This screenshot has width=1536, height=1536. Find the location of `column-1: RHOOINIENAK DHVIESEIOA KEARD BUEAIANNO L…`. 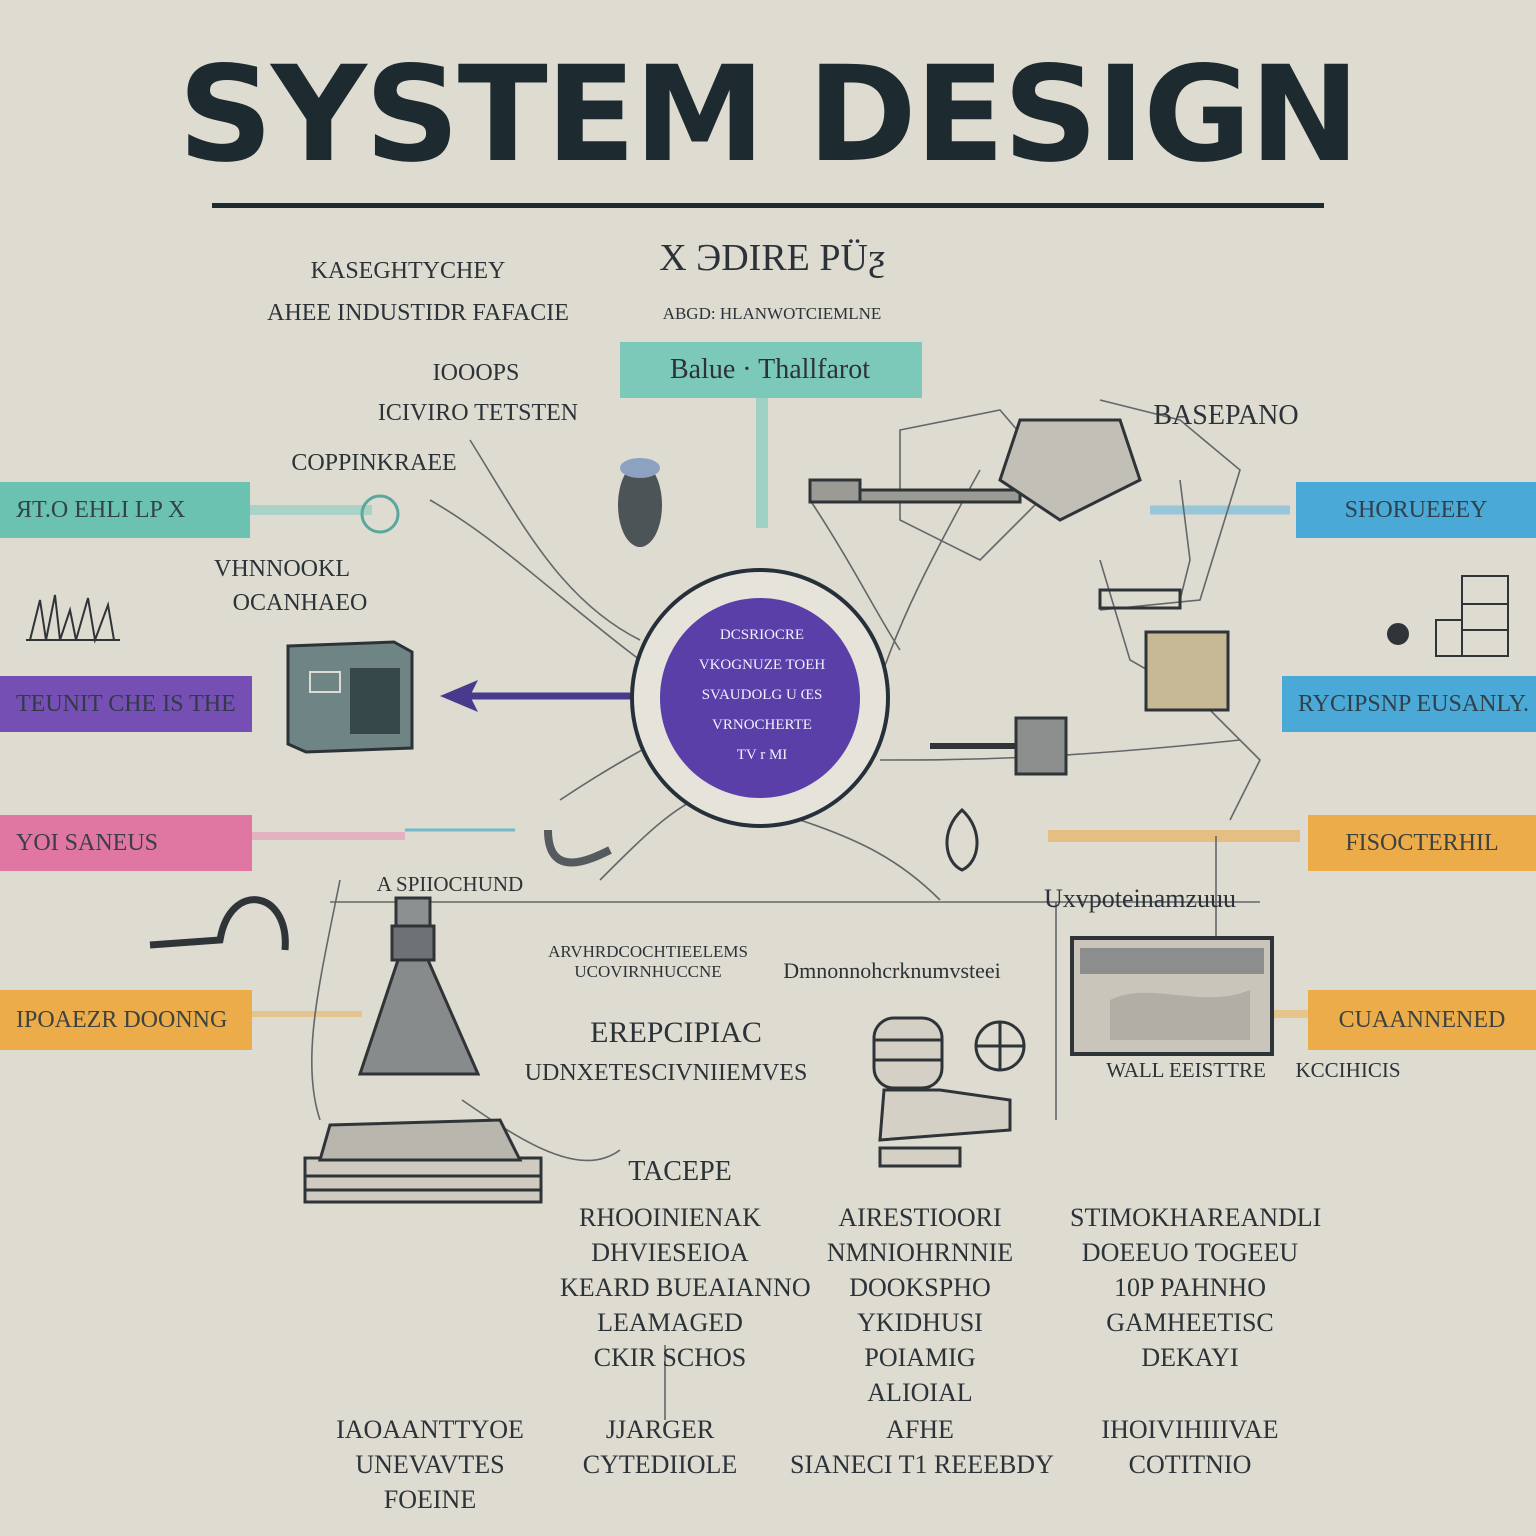

column-1: RHOOINIENAK DHVIESEIOA KEARD BUEAIANNO L… is located at coordinates (685, 1287).